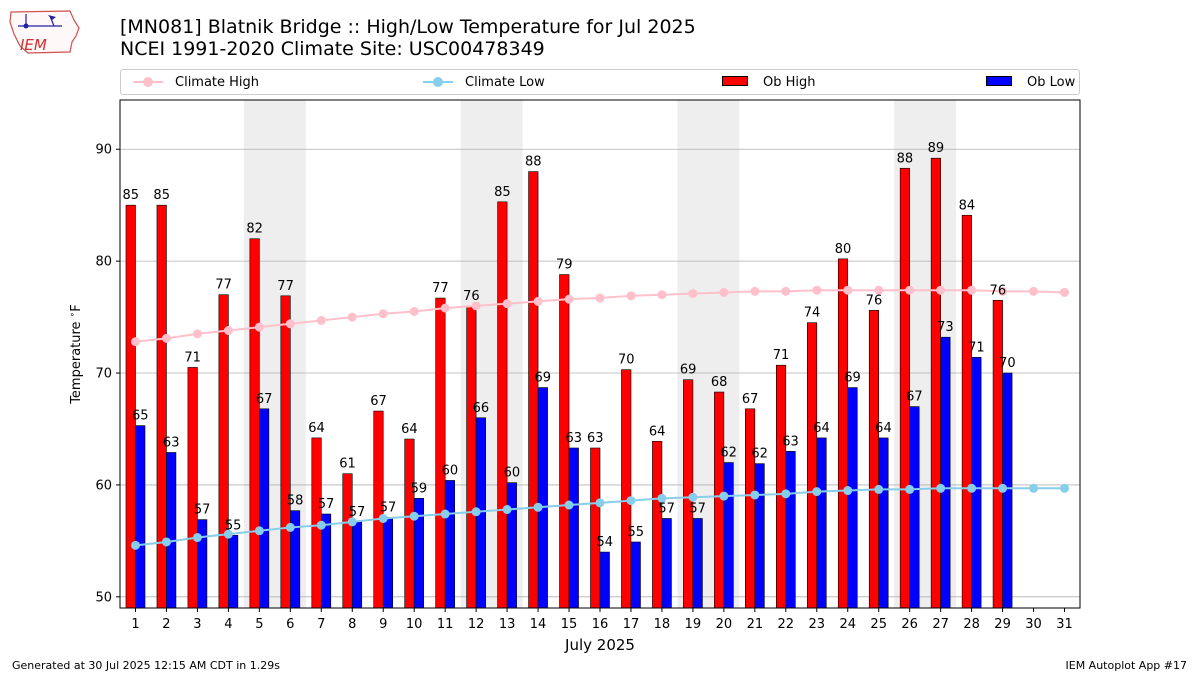 This screenshot has height=675, width=1200. What do you see at coordinates (347, 464) in the screenshot?
I see `ob-high-label-day-8: 61` at bounding box center [347, 464].